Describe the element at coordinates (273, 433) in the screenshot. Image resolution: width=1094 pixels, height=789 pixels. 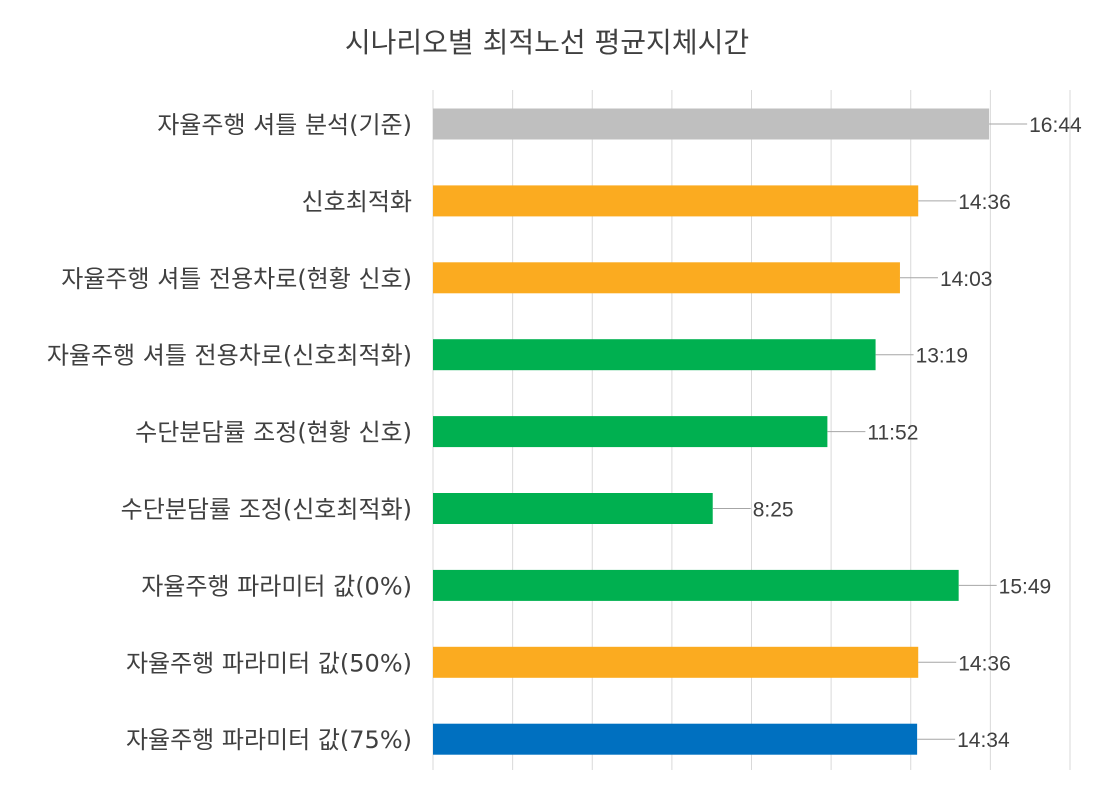
I see `category-label: 수단분담률 조정(현황 신호)` at that location.